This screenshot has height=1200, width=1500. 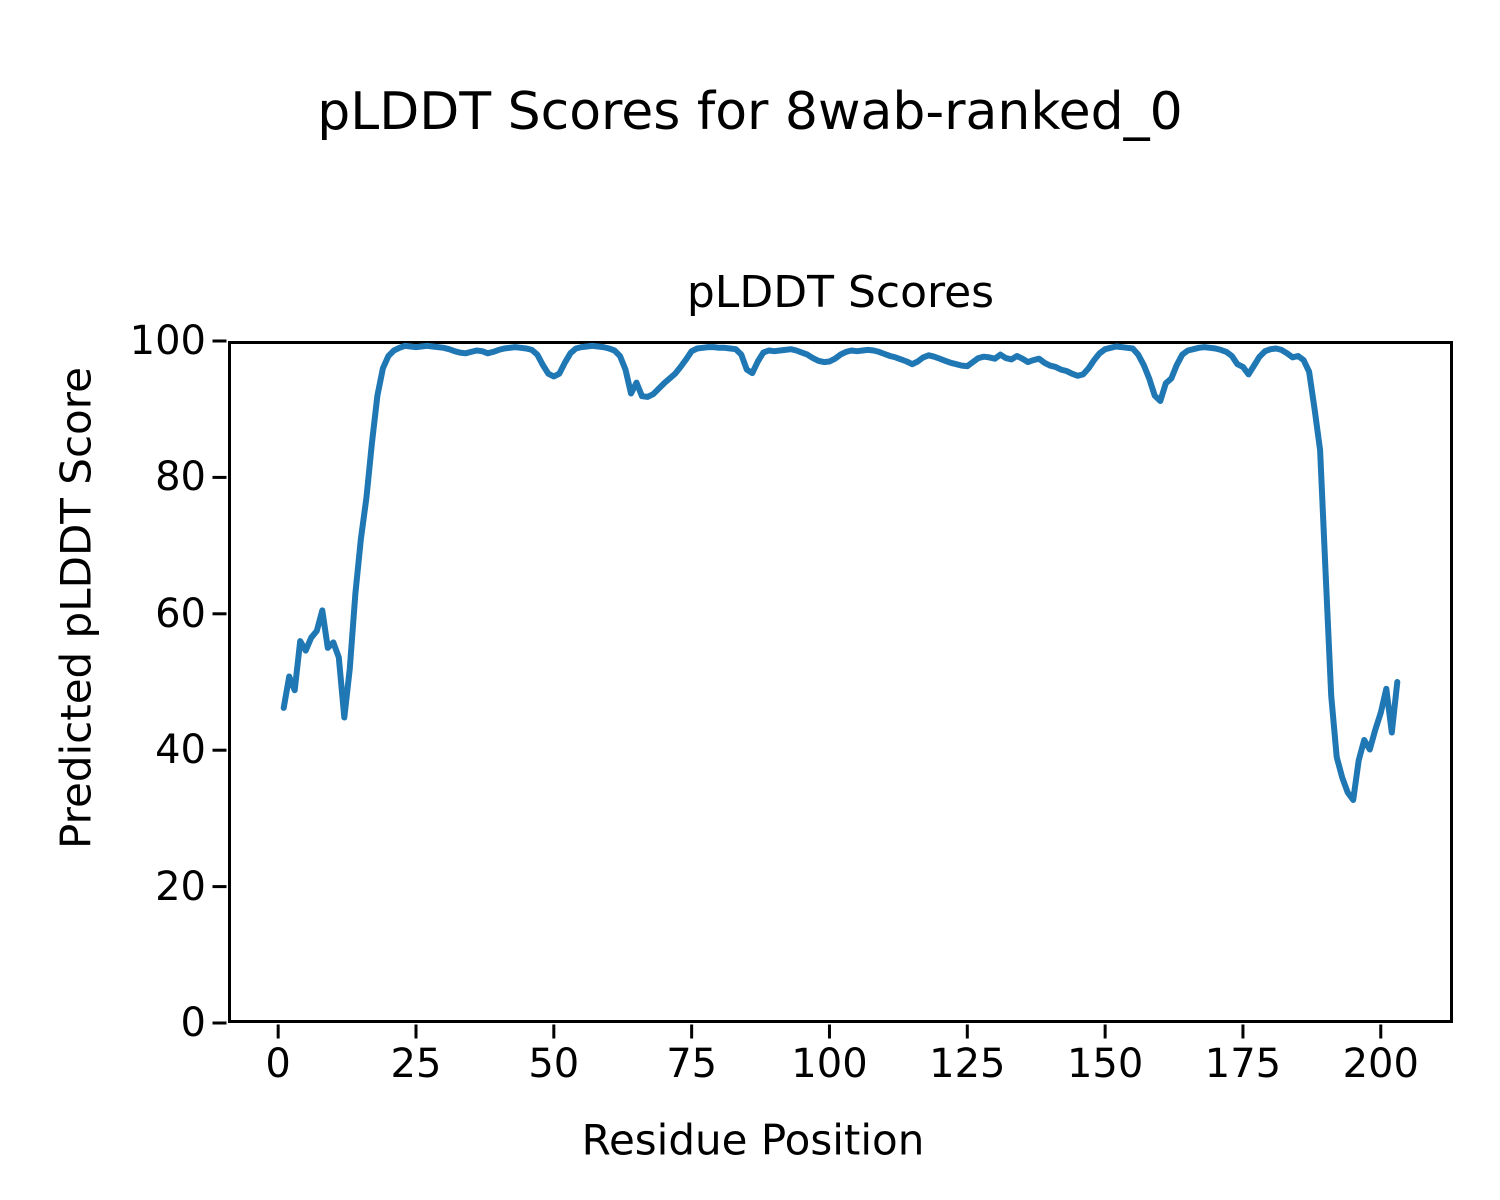 What do you see at coordinates (278, 1064) in the screenshot?
I see `x-tick-label: 0` at bounding box center [278, 1064].